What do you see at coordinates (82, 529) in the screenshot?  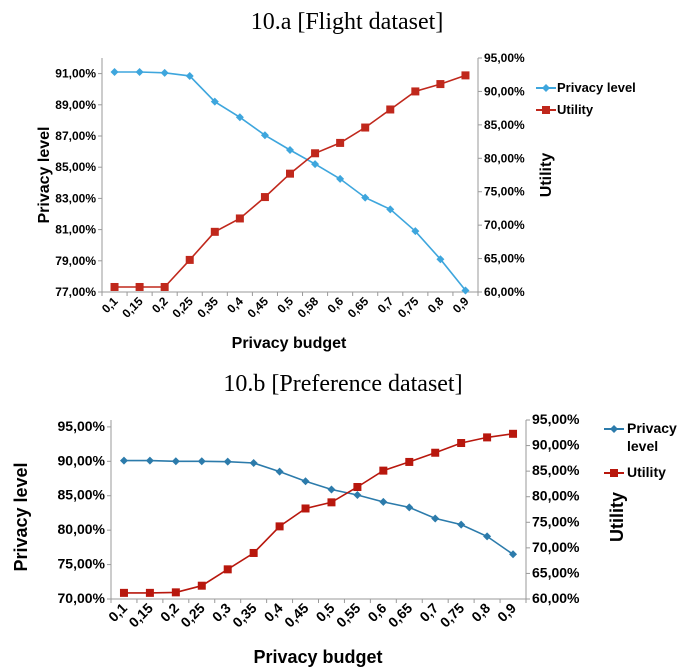 I see `left-tick-label: 80,00%` at bounding box center [82, 529].